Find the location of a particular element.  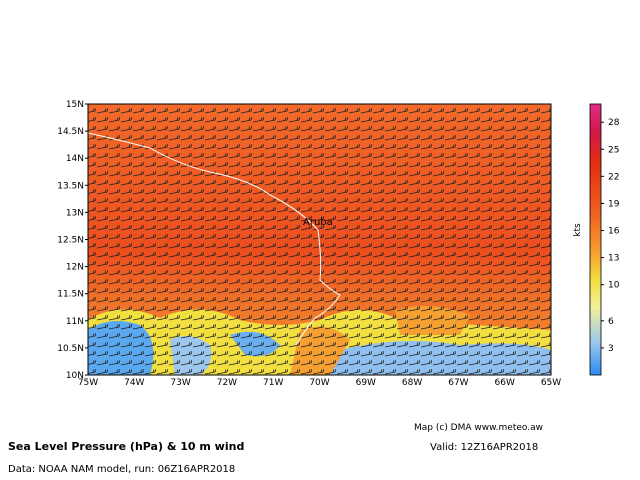

colorbar-label: 22 is located at coordinates (613, 177).